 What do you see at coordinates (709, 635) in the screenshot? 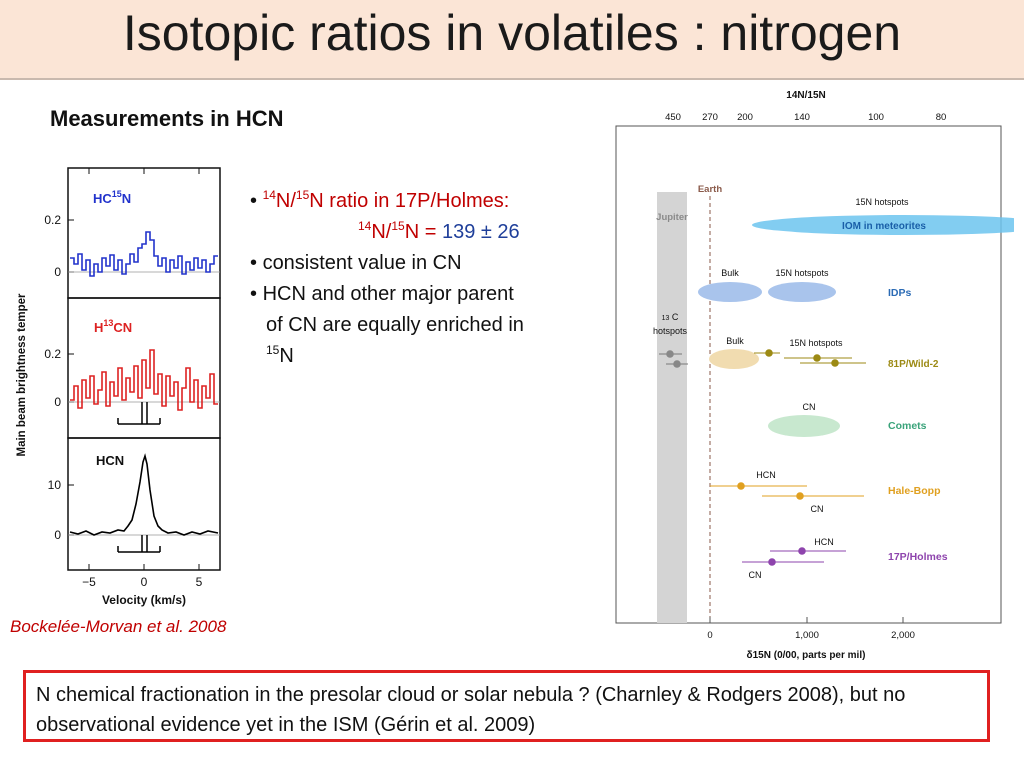
I see `x-tick-0: 0` at bounding box center [709, 635].